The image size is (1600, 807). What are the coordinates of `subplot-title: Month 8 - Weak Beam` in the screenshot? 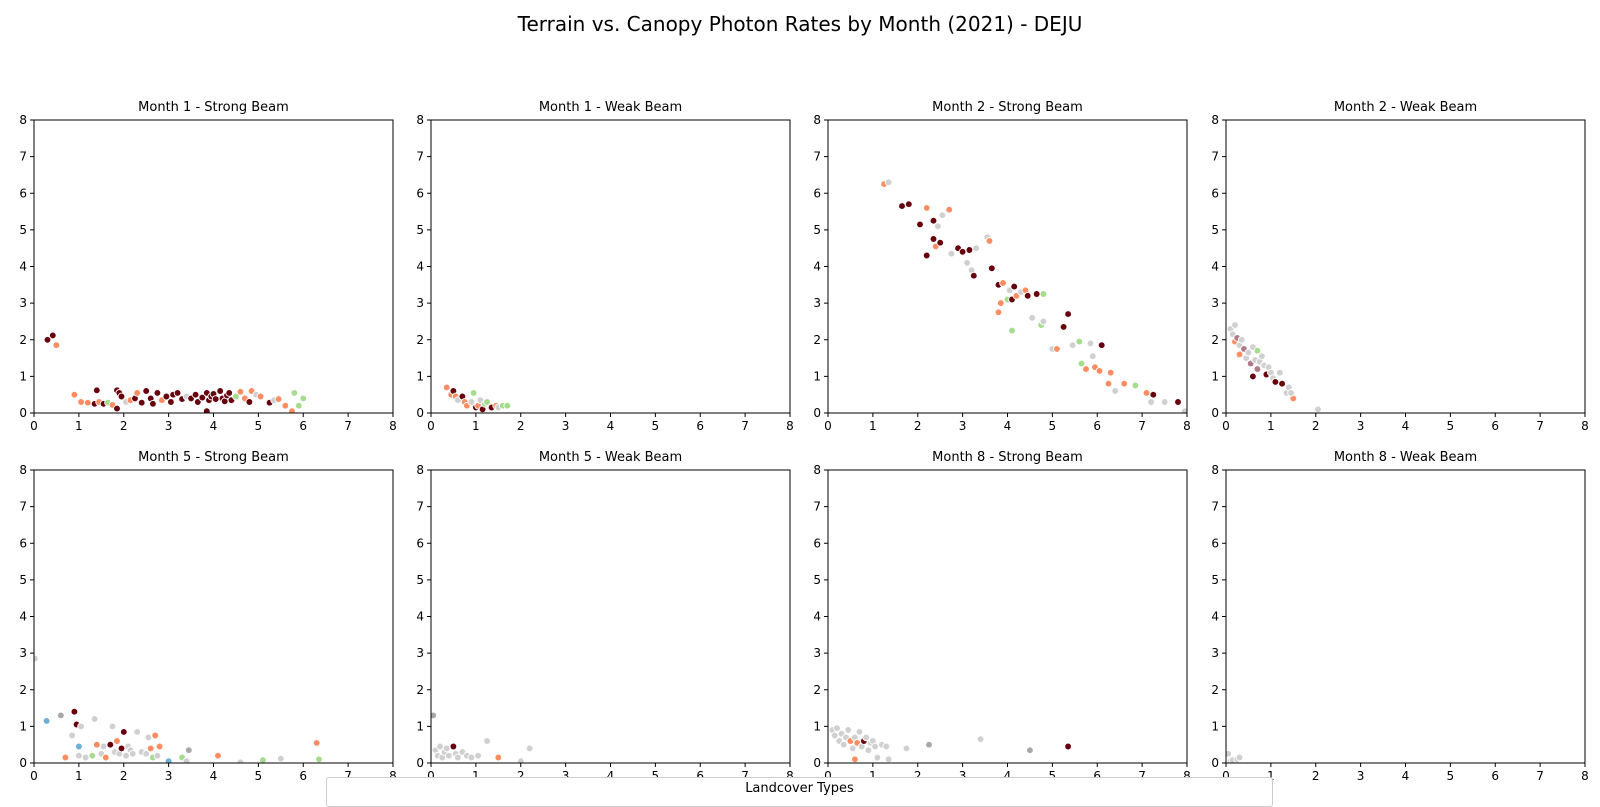 It's located at (1405, 457).